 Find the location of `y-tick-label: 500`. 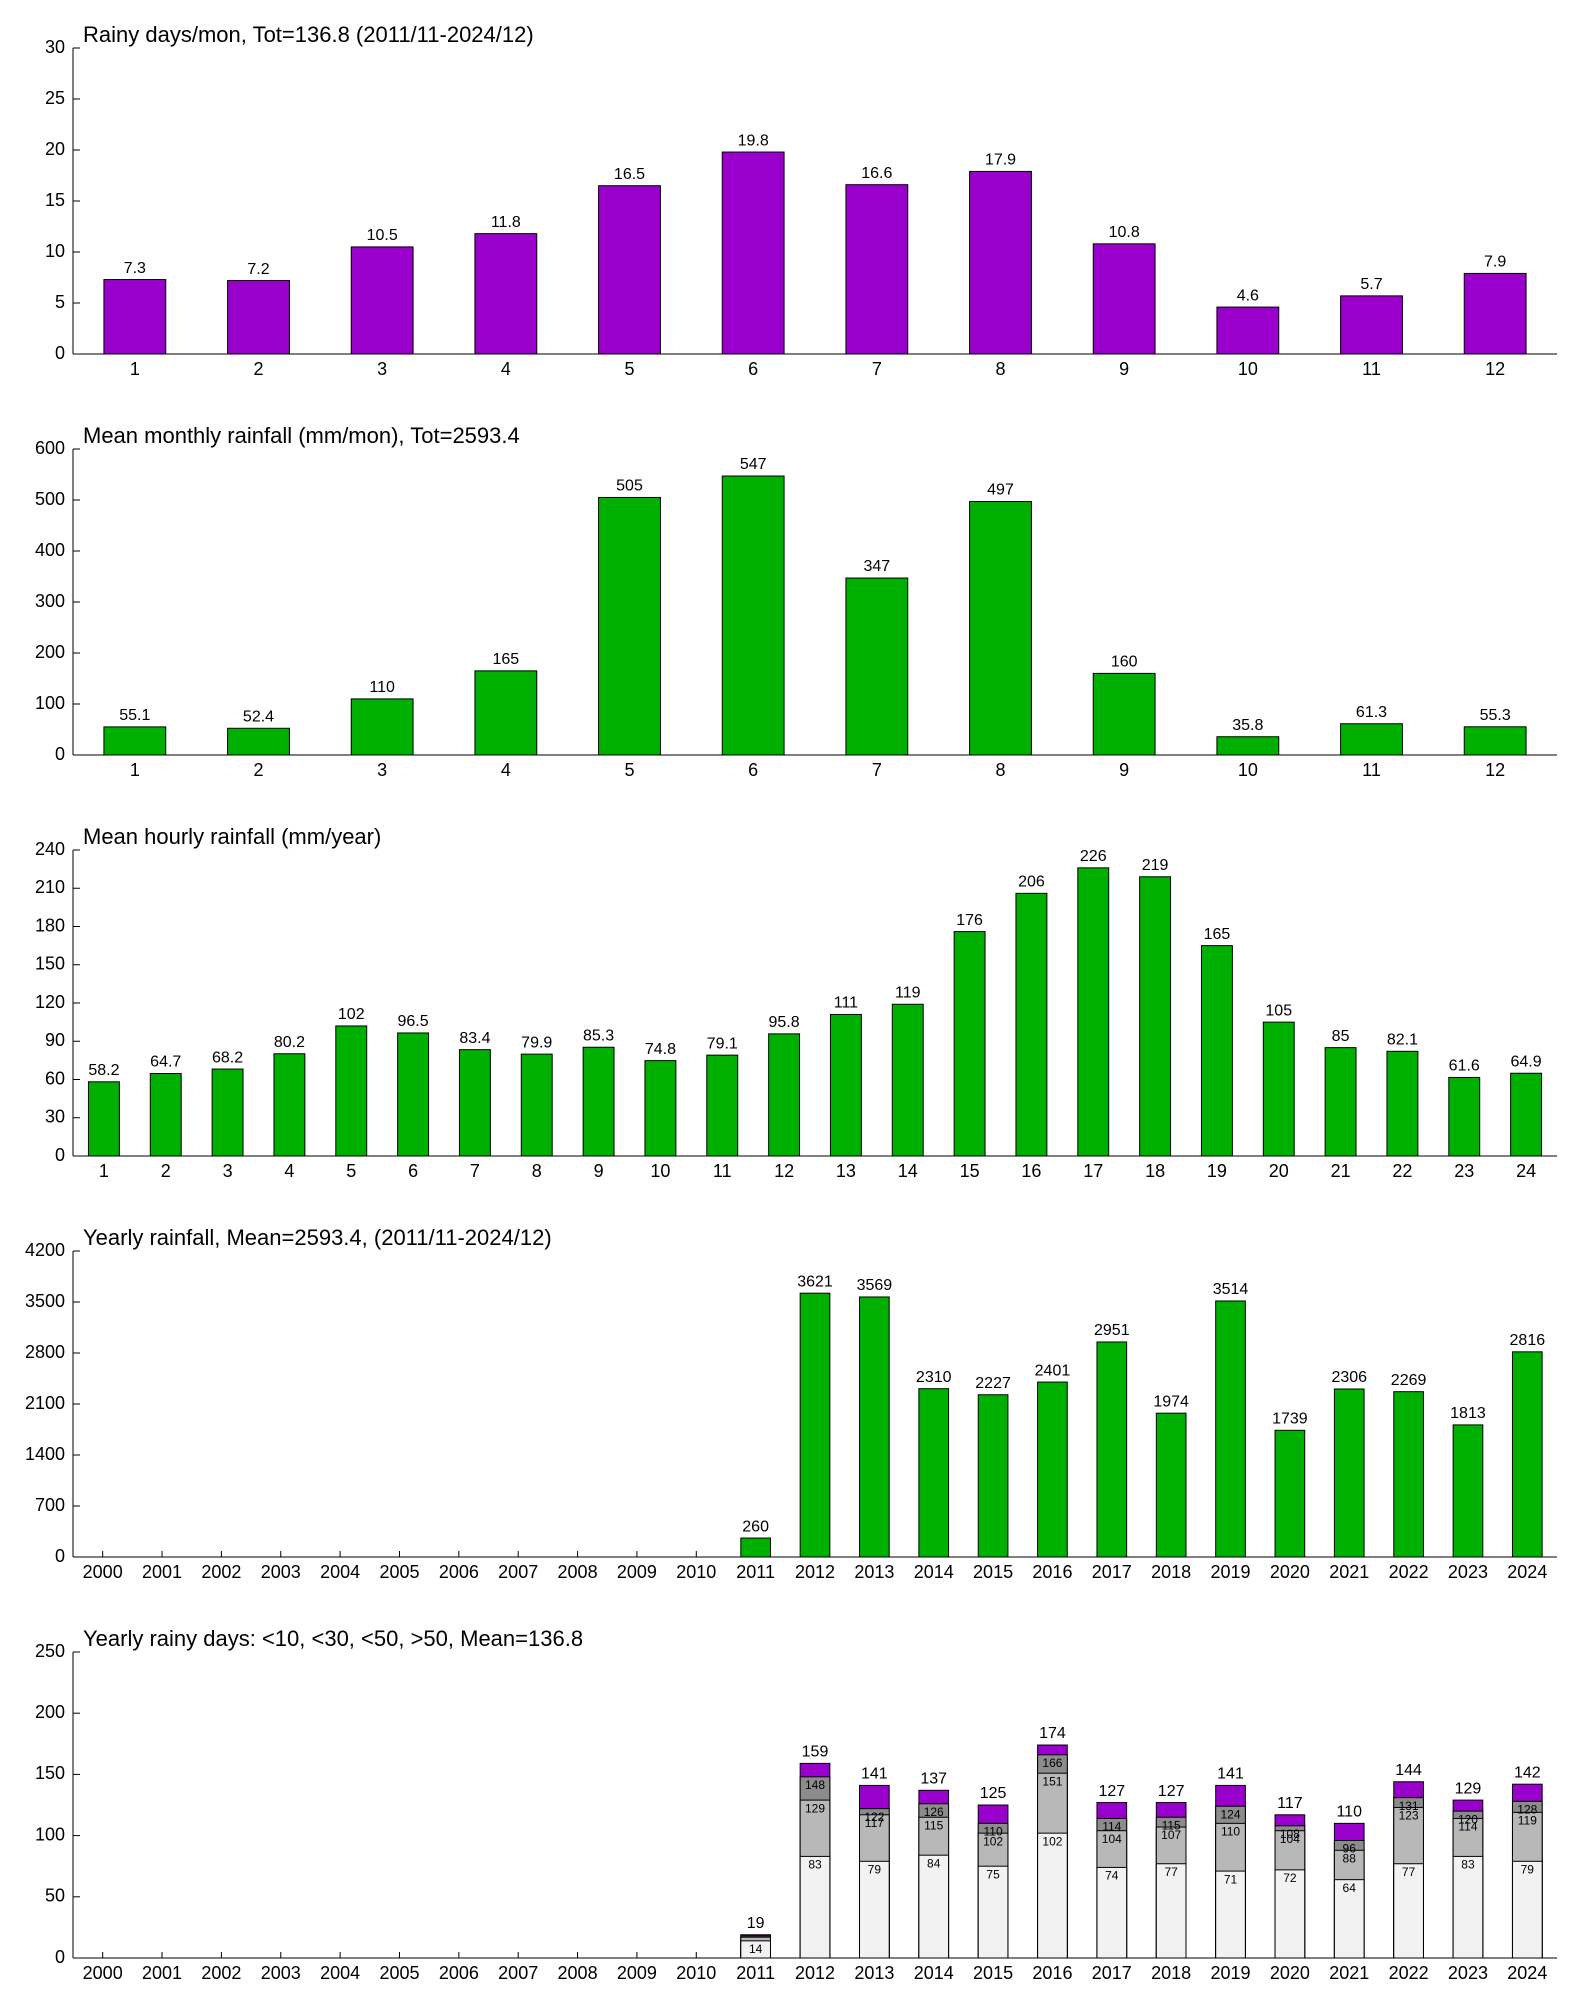

y-tick-label: 500 is located at coordinates (50, 499).